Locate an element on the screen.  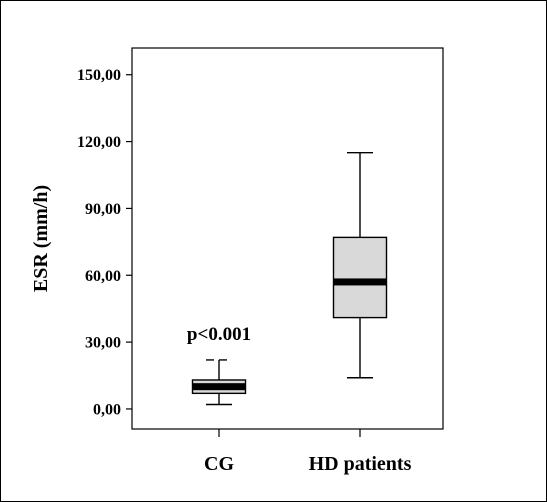
y-tick-label: 150,00 is located at coordinates (99, 75).